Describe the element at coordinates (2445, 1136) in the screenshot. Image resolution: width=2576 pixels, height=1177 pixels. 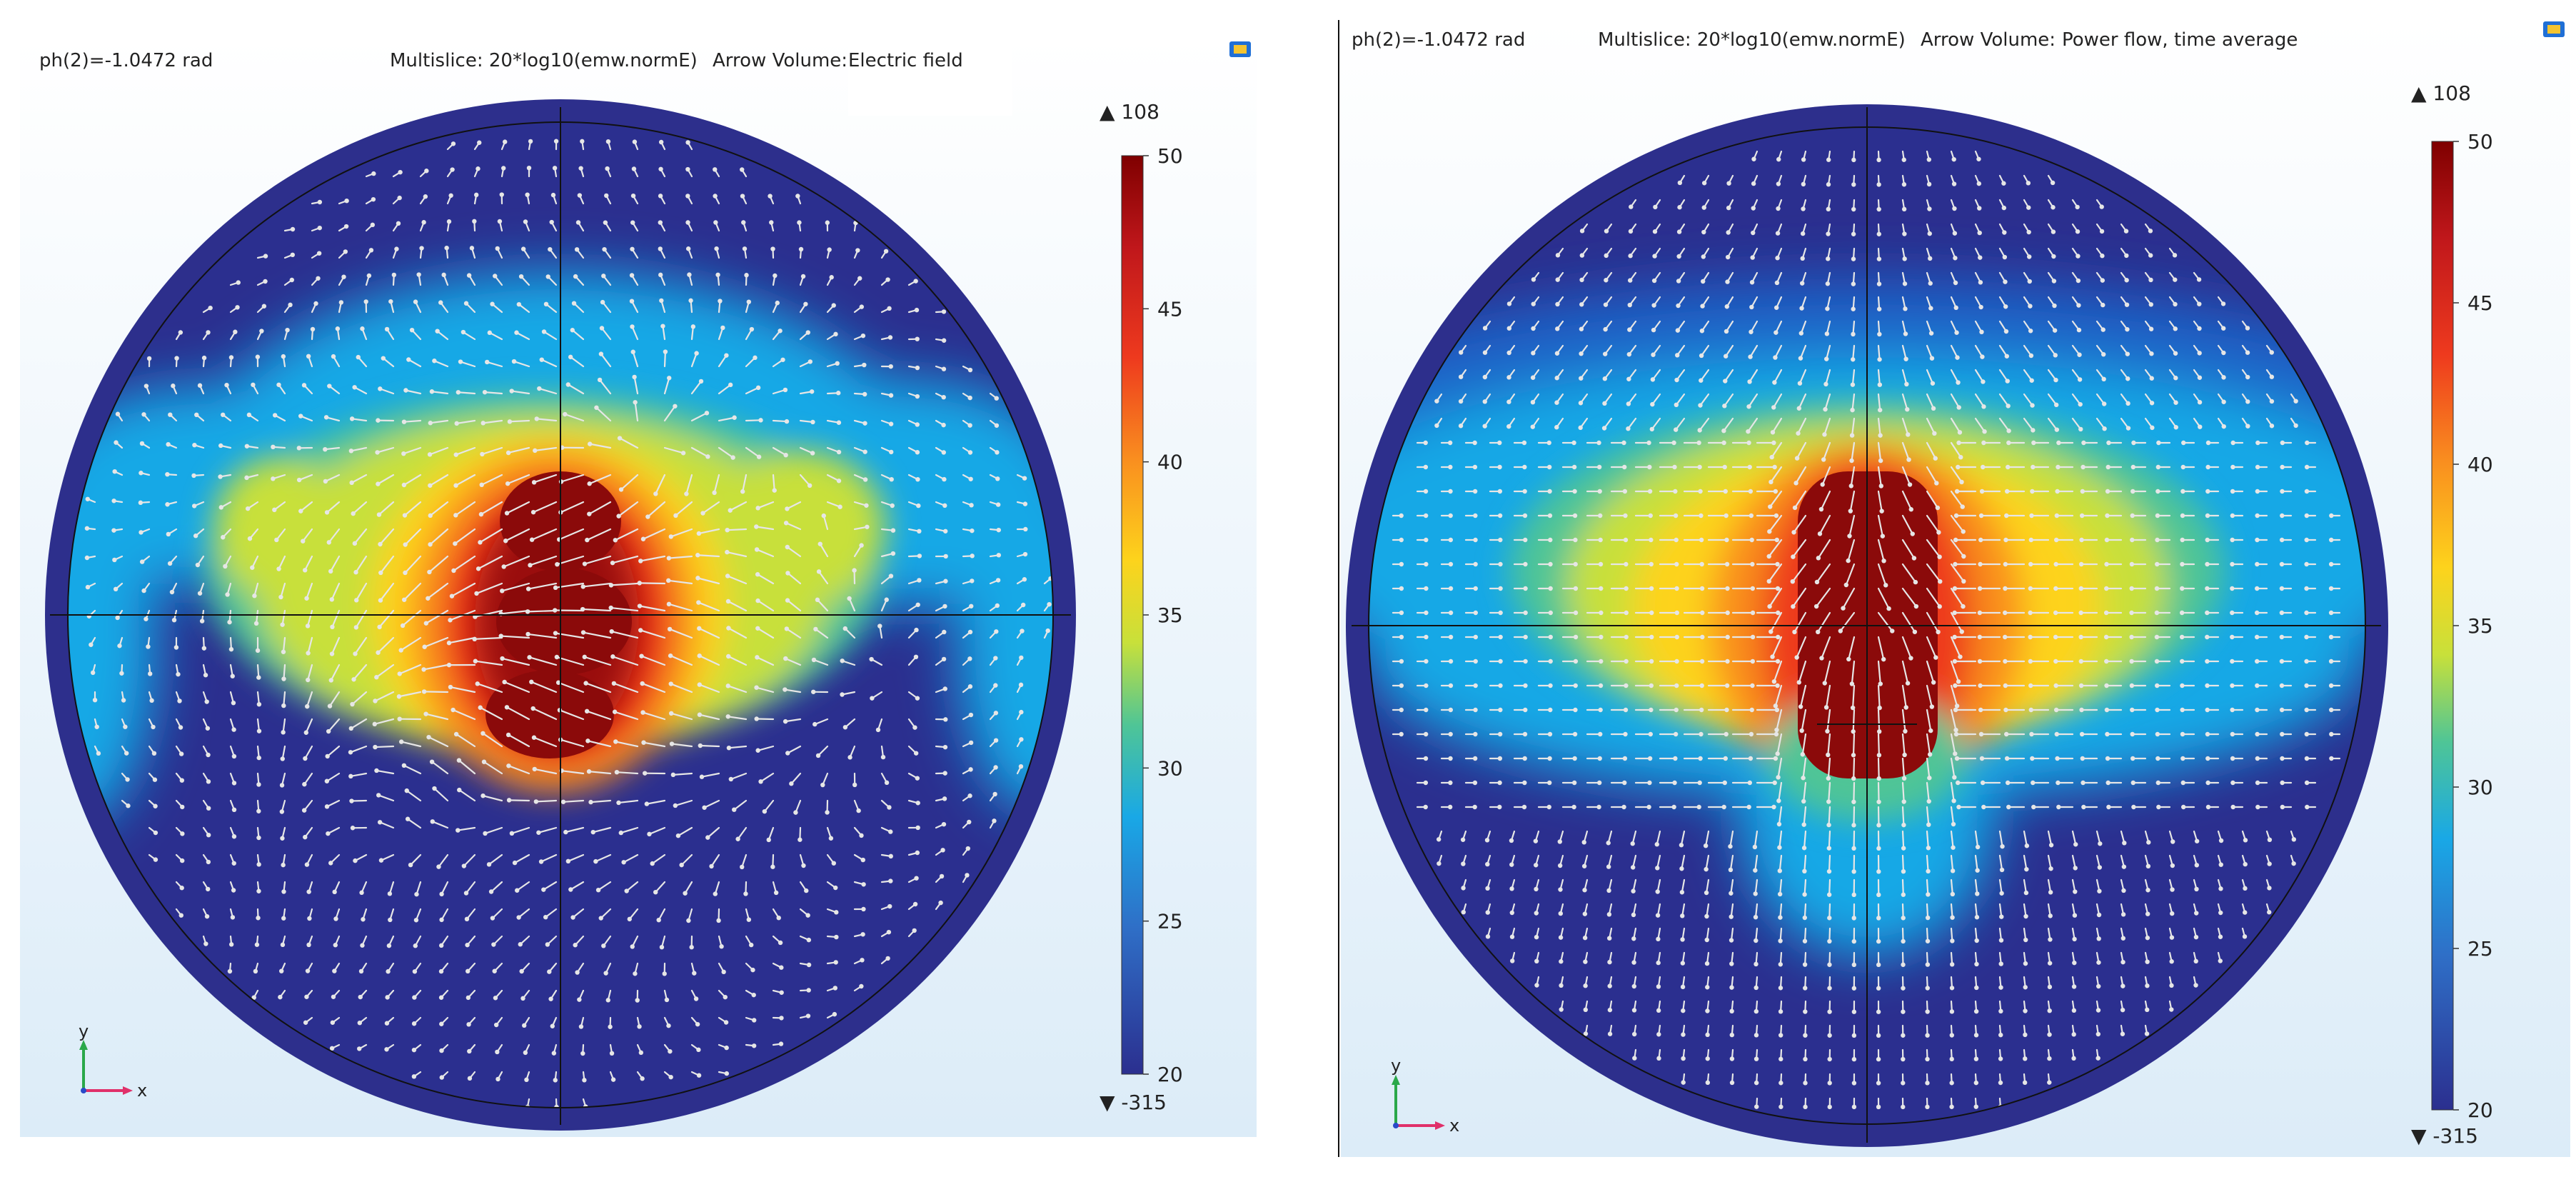
I see `legend-min-marker: ▼ -315` at that location.